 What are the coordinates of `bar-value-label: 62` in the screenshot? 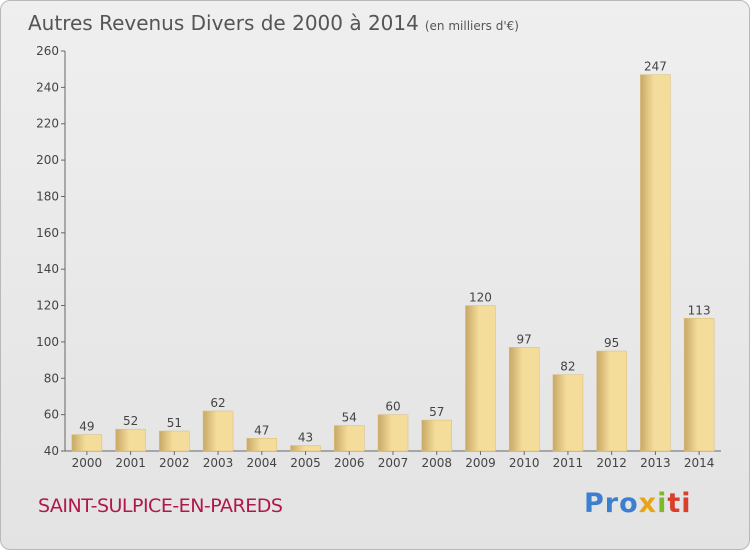 It's located at (217, 403).